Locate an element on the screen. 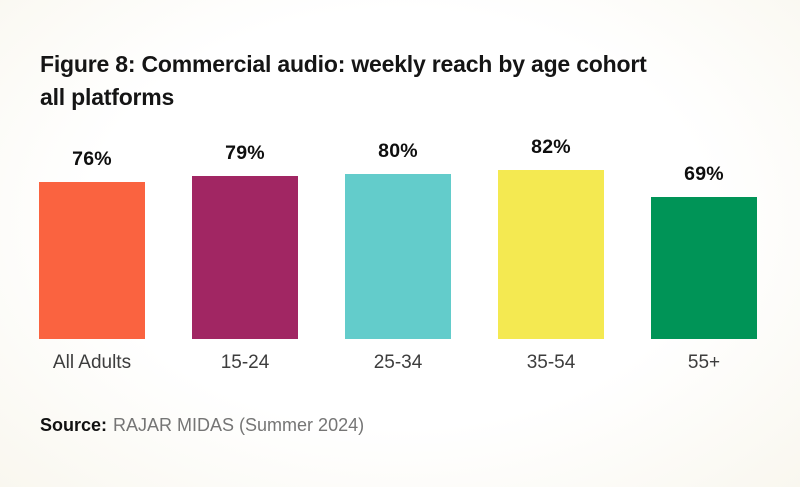  category-label: 15-24 is located at coordinates (245, 362).